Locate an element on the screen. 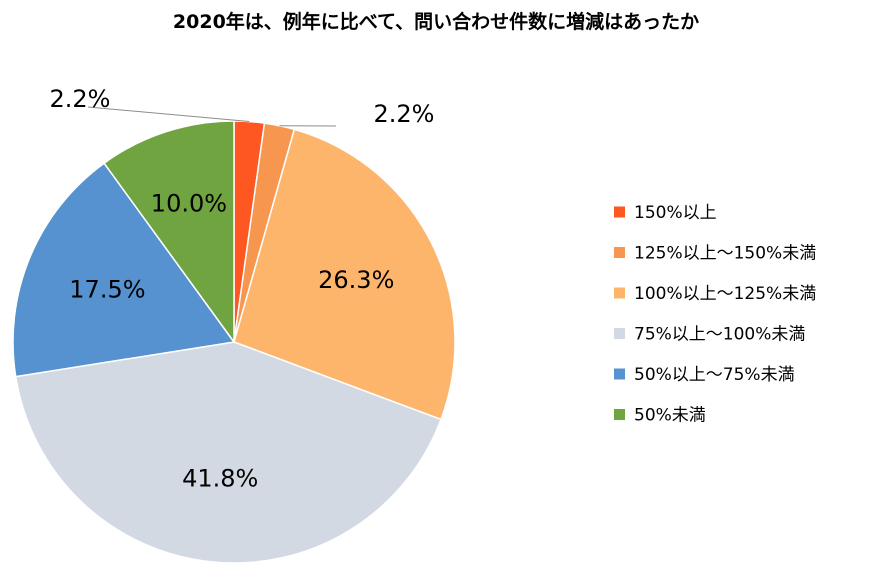 The width and height of the screenshot is (873, 583). data-label-1: 2.2% is located at coordinates (80, 99).